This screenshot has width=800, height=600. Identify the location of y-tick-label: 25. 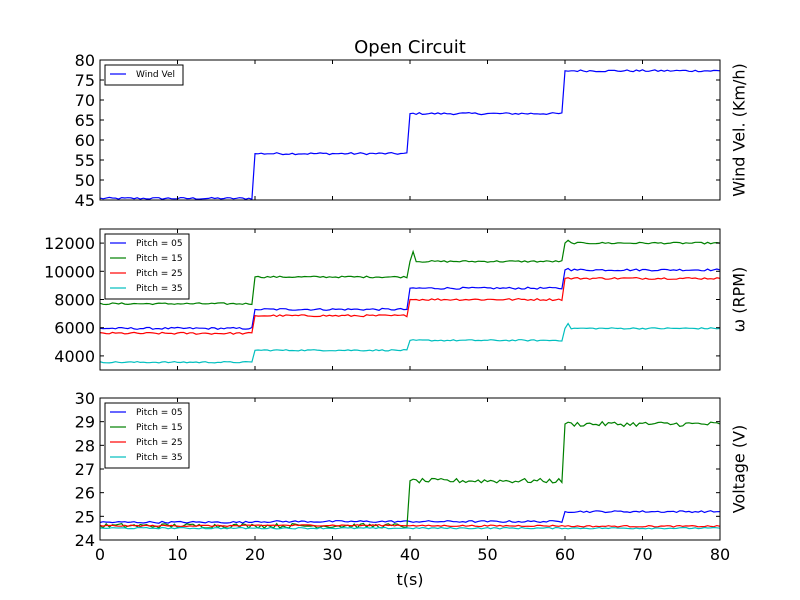
(85, 516).